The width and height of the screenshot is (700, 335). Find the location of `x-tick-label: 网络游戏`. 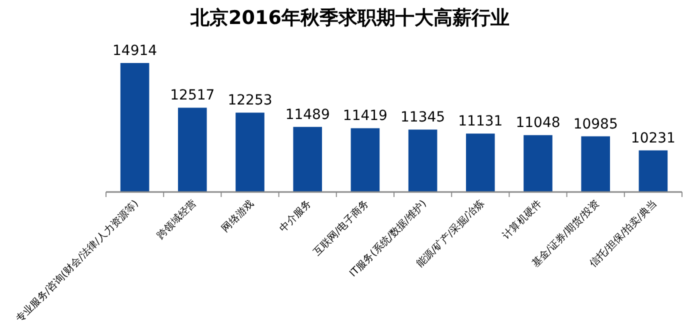

x-tick-label: 网络游戏 is located at coordinates (237, 216).